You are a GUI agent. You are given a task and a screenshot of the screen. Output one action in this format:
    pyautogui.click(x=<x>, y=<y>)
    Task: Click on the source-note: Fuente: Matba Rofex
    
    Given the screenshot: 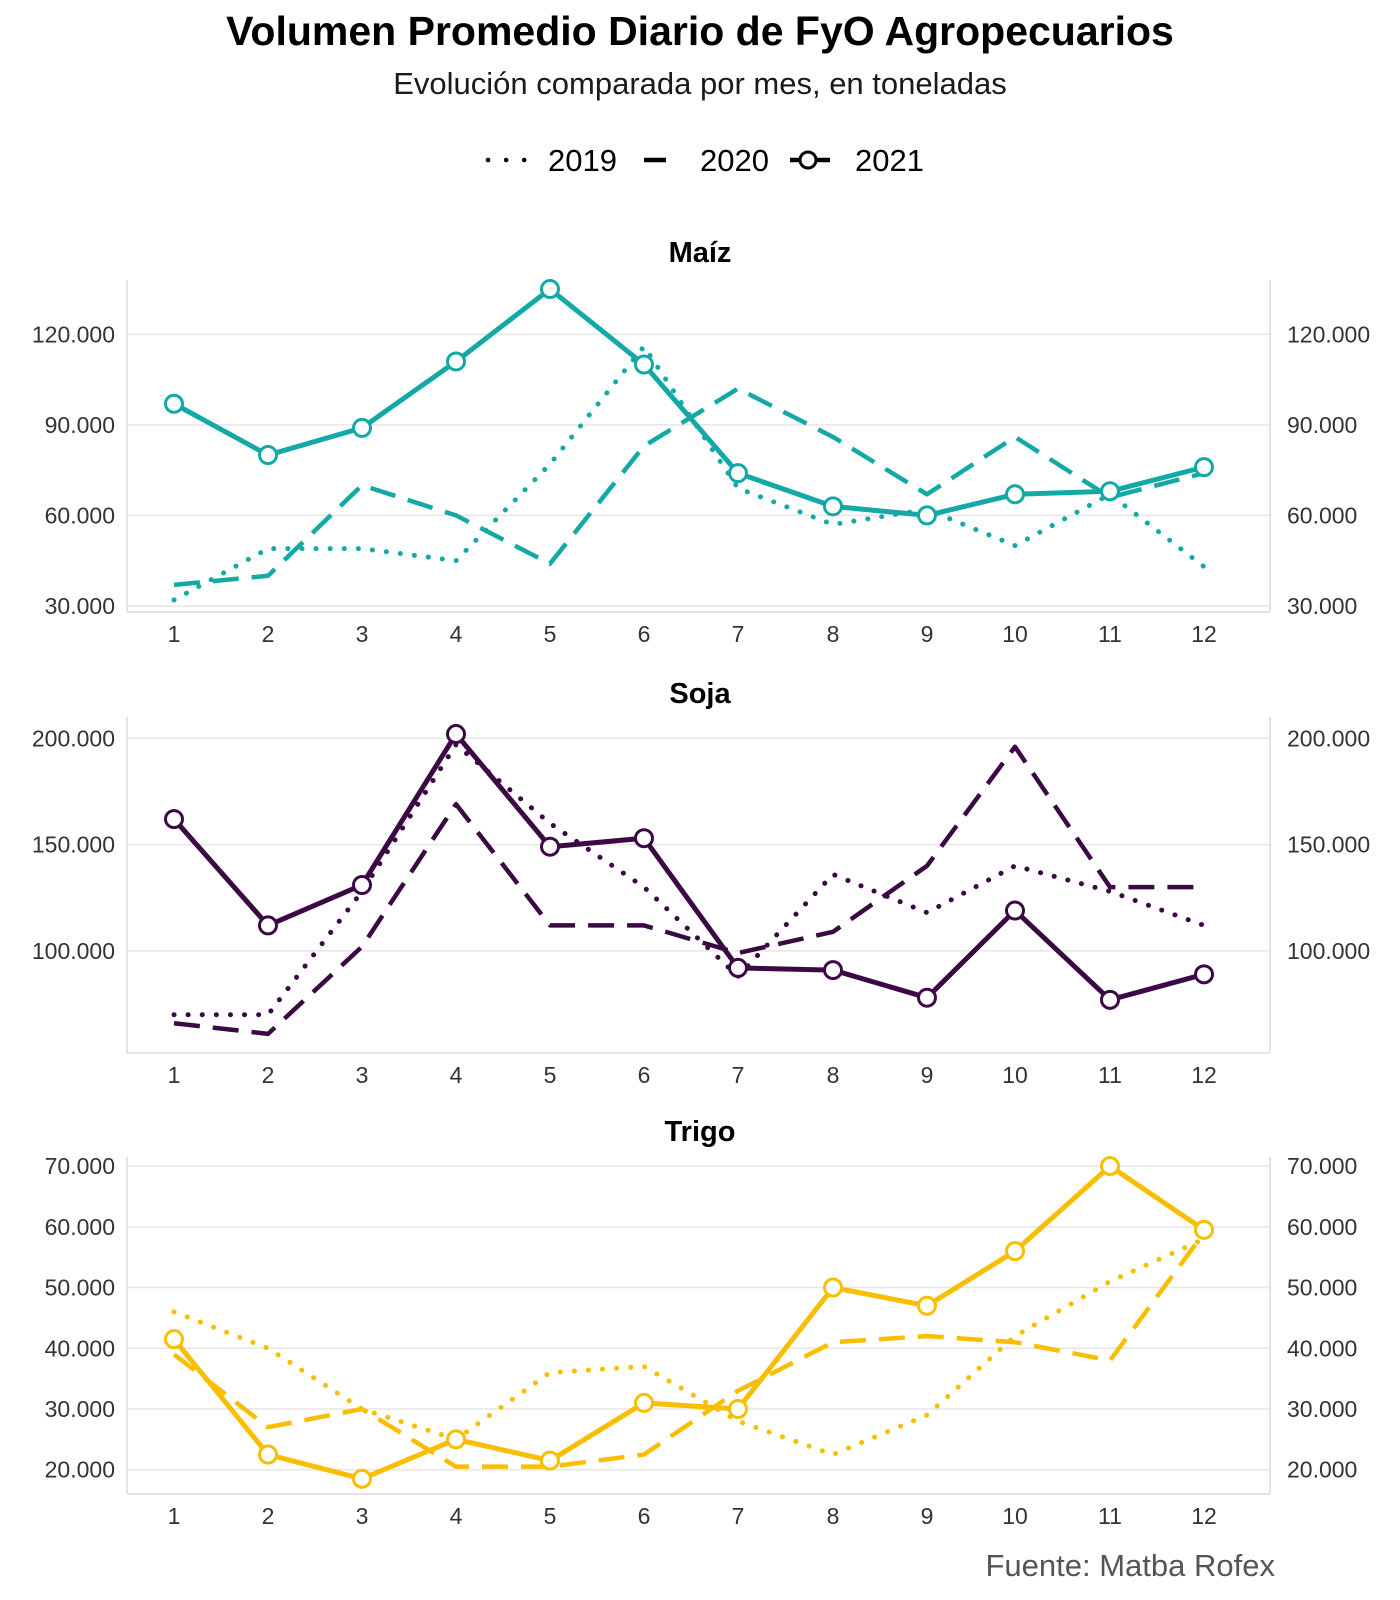 What is the action you would take?
    pyautogui.click(x=1130, y=1565)
    